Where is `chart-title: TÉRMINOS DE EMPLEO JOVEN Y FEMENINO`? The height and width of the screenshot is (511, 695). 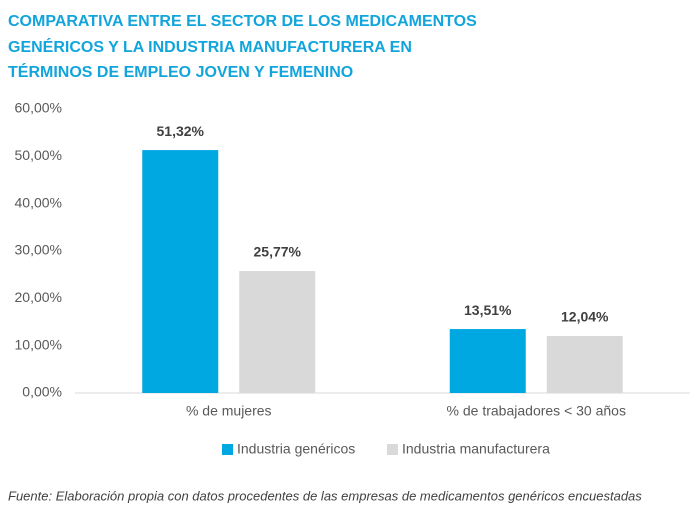 chart-title: TÉRMINOS DE EMPLEO JOVEN Y FEMENINO is located at coordinates (180, 71).